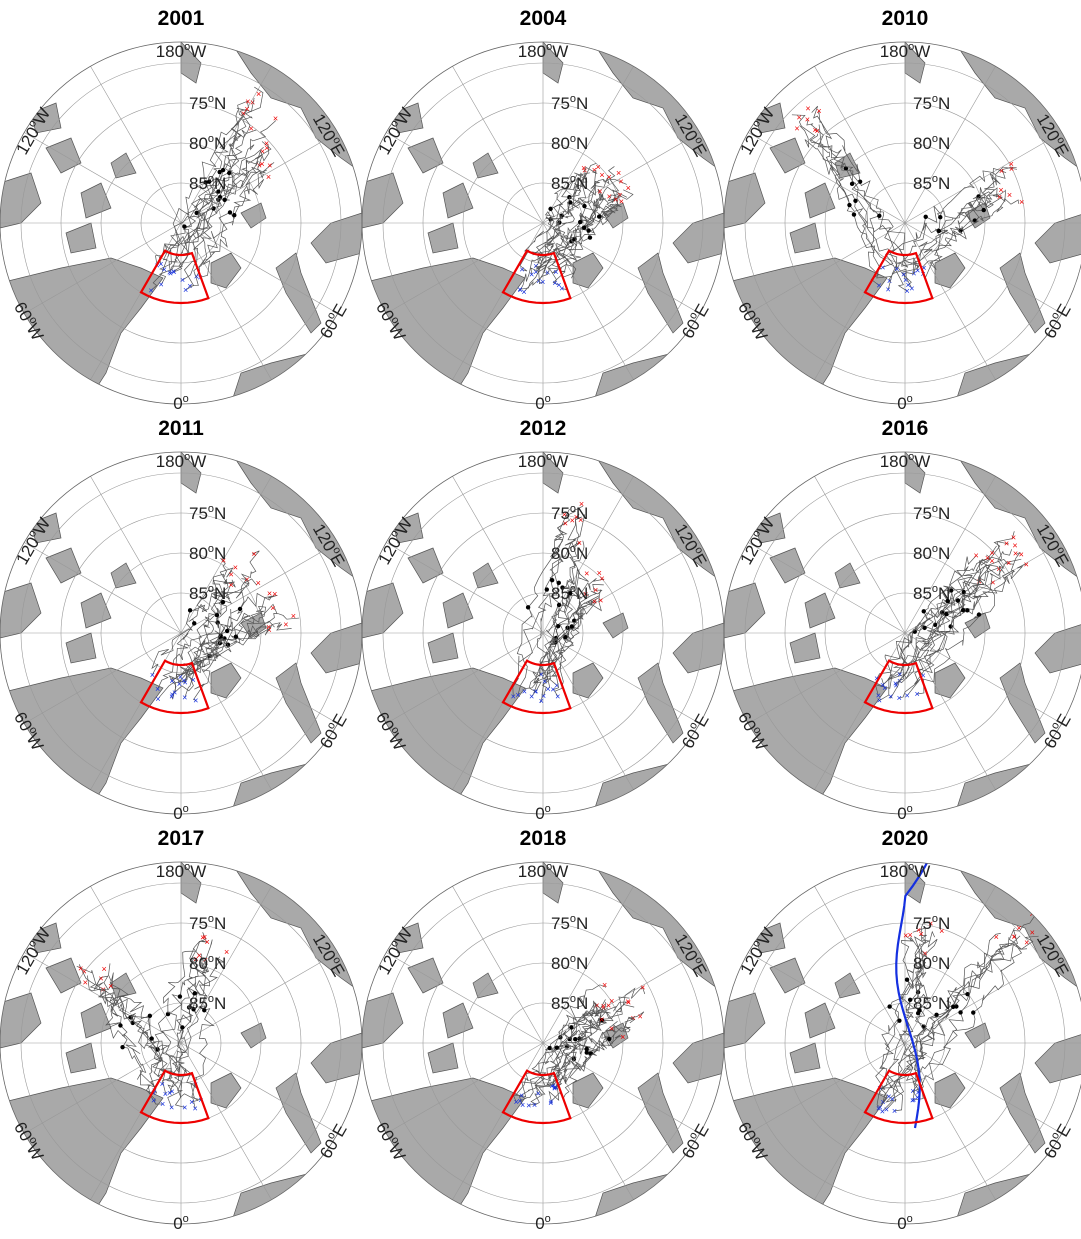 This screenshot has height=1239, width=1081. What do you see at coordinates (543, 871) in the screenshot?
I see `longitude-label: 180oW` at bounding box center [543, 871].